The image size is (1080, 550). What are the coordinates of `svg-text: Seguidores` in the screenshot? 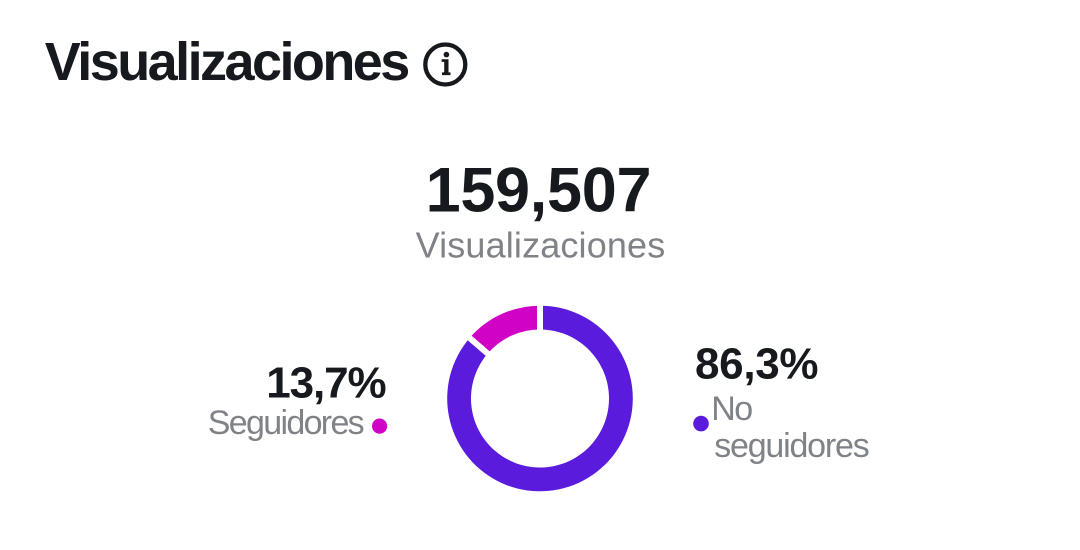 It's located at (286, 423).